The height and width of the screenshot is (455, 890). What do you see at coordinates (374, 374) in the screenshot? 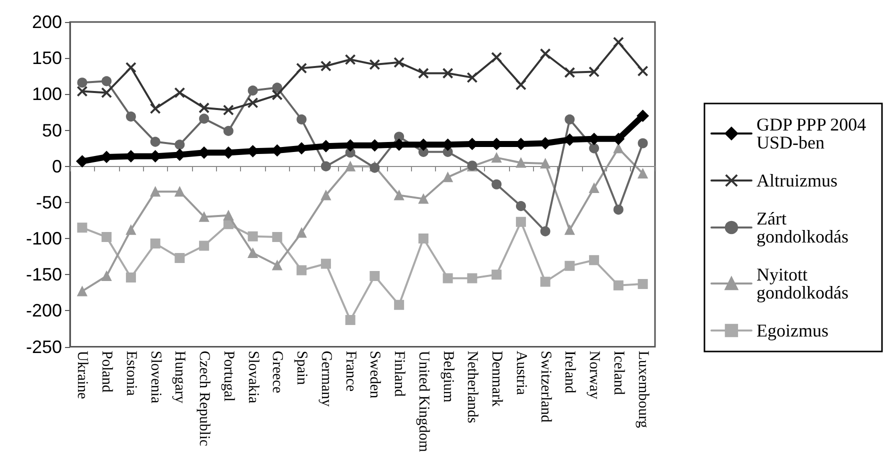
I see `x-tick-label: Sweden` at bounding box center [374, 374].